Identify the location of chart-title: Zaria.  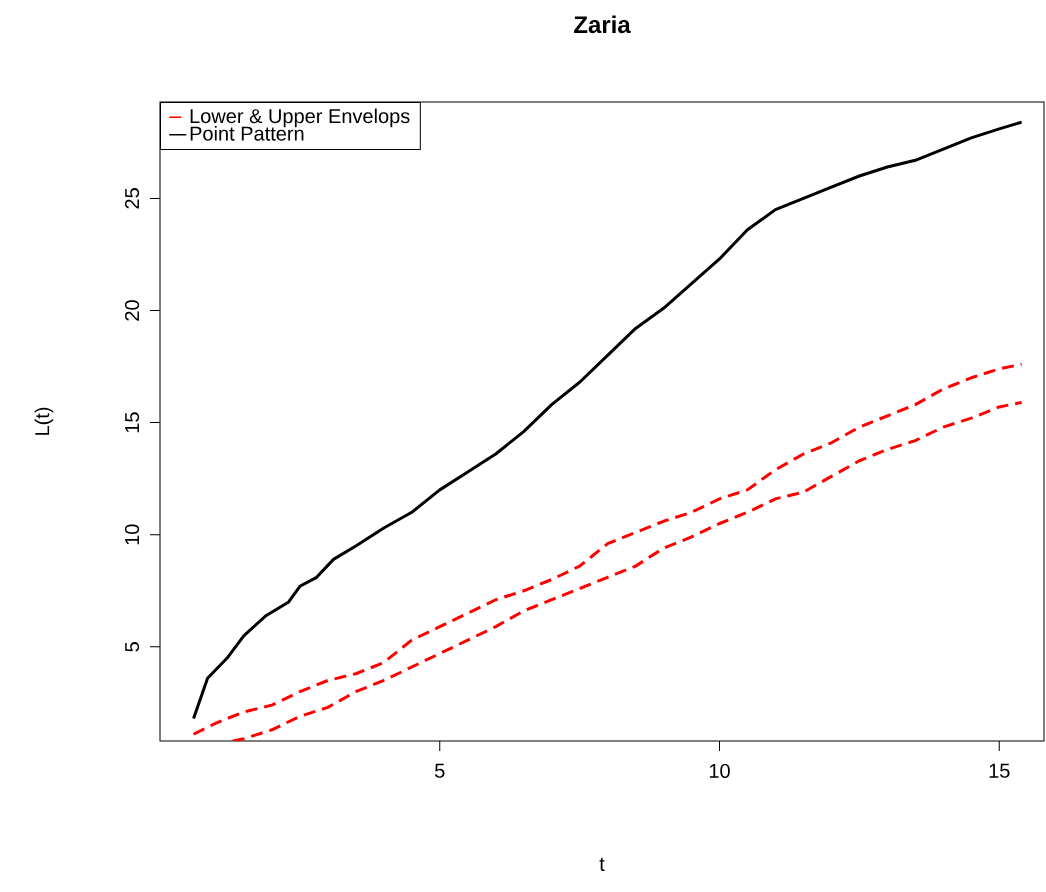
(602, 24).